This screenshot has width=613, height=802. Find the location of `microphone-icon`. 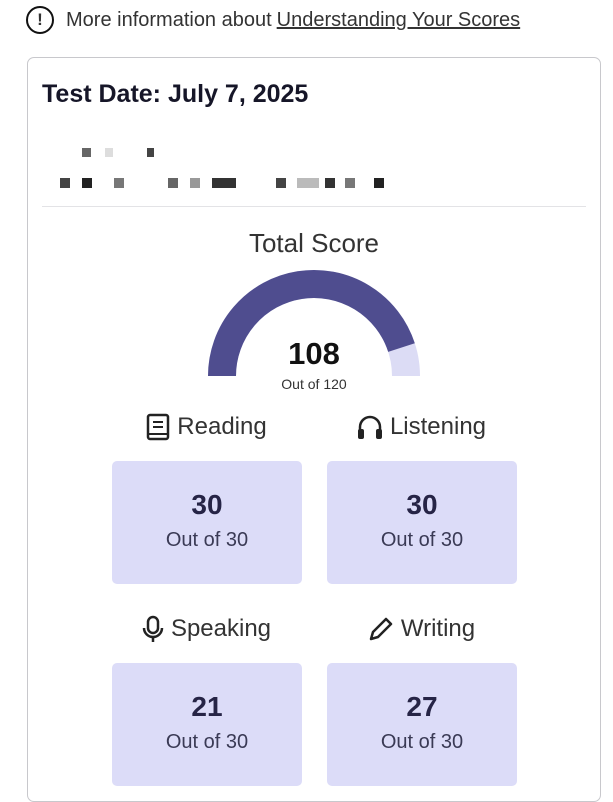

microphone-icon is located at coordinates (153, 628).